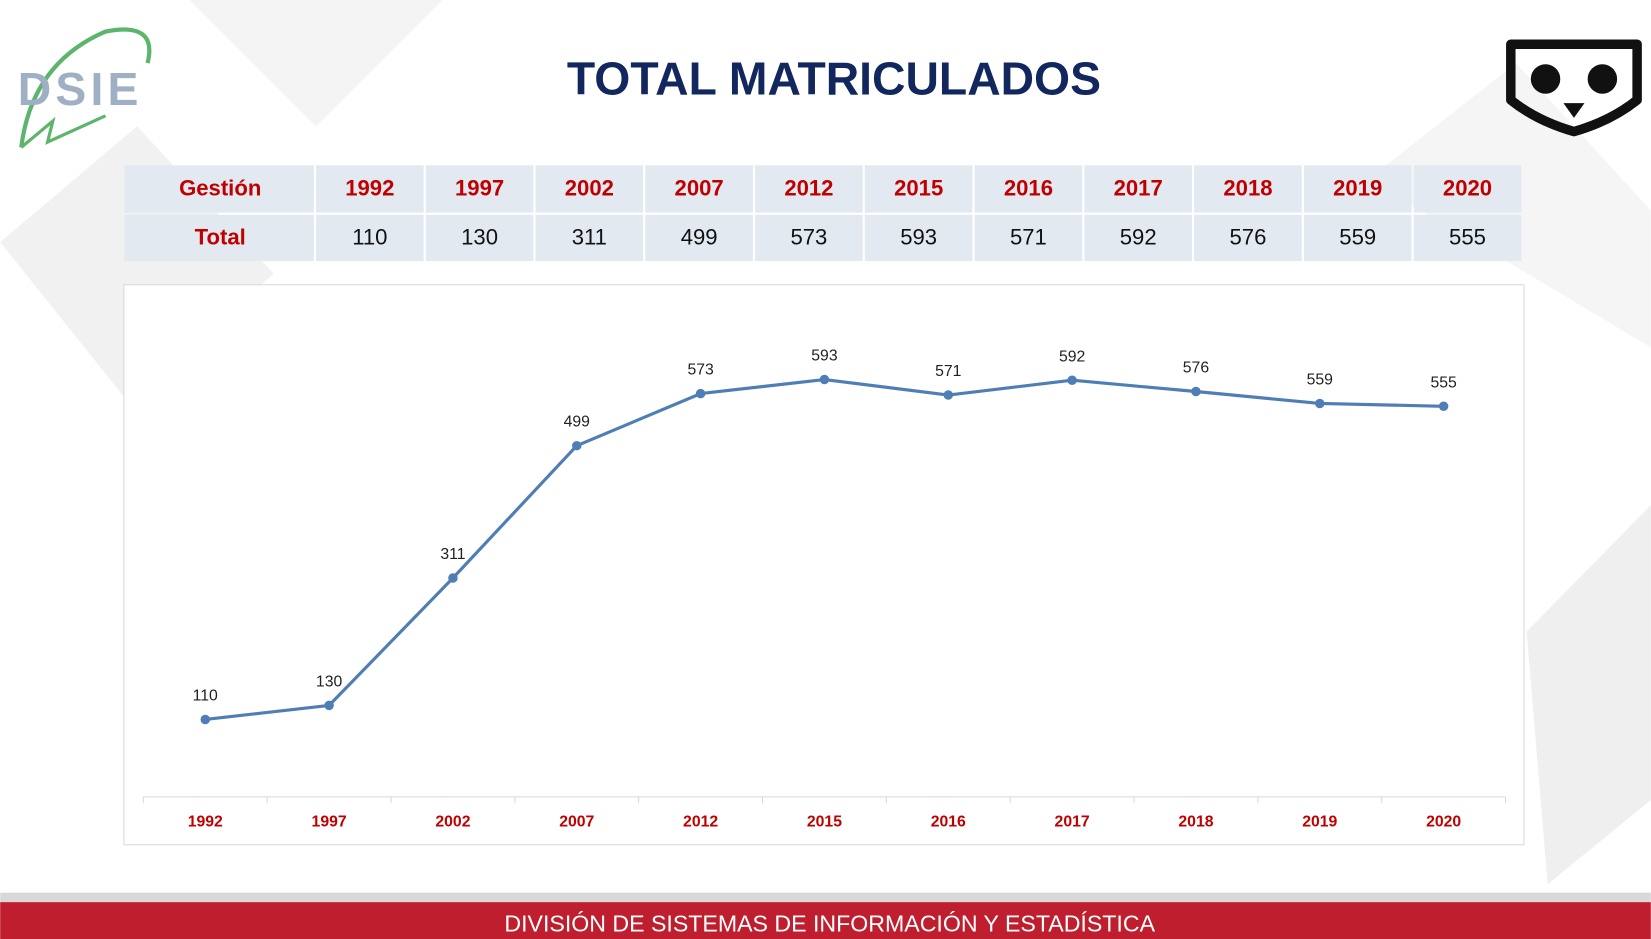  I want to click on table-year: 2012, so click(808, 187).